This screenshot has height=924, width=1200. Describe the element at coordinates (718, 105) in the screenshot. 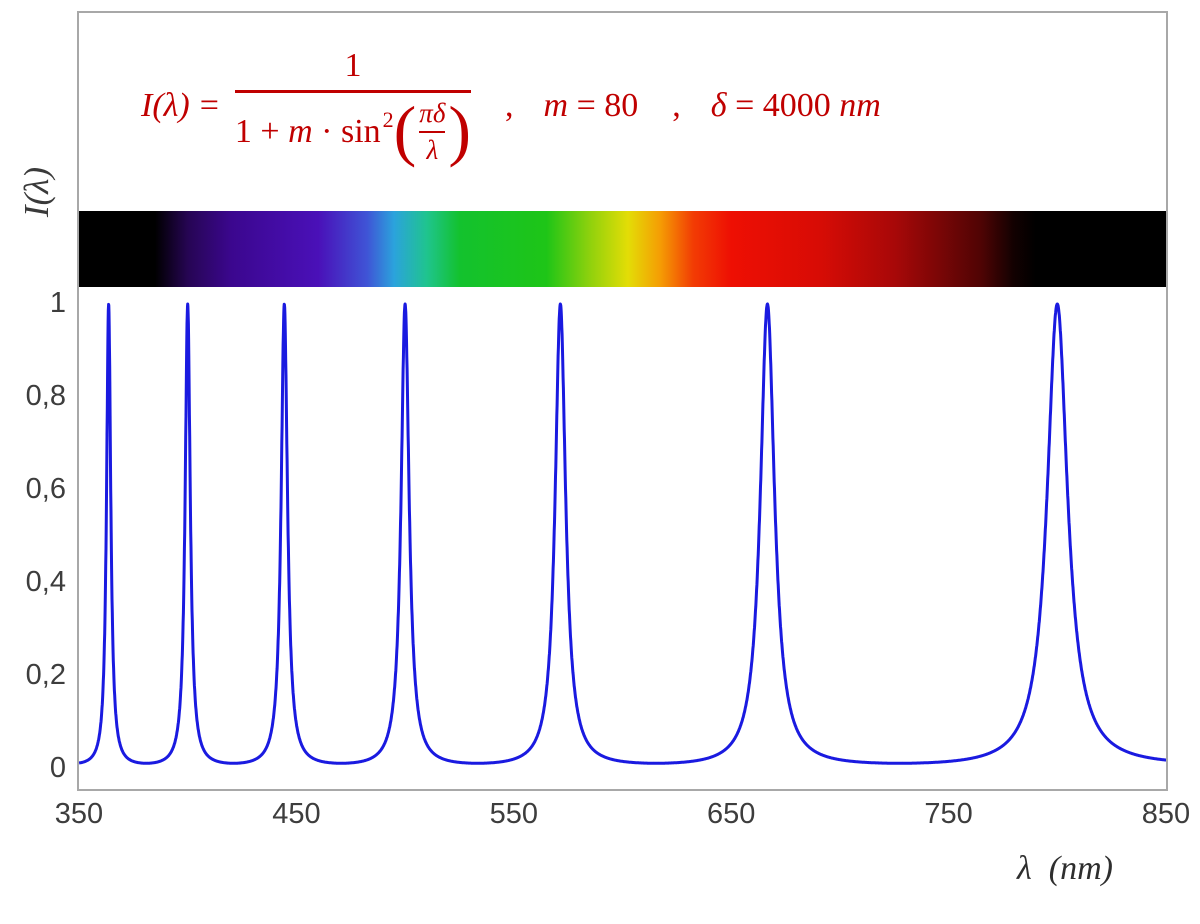

I see `param-delta-var: δ` at that location.